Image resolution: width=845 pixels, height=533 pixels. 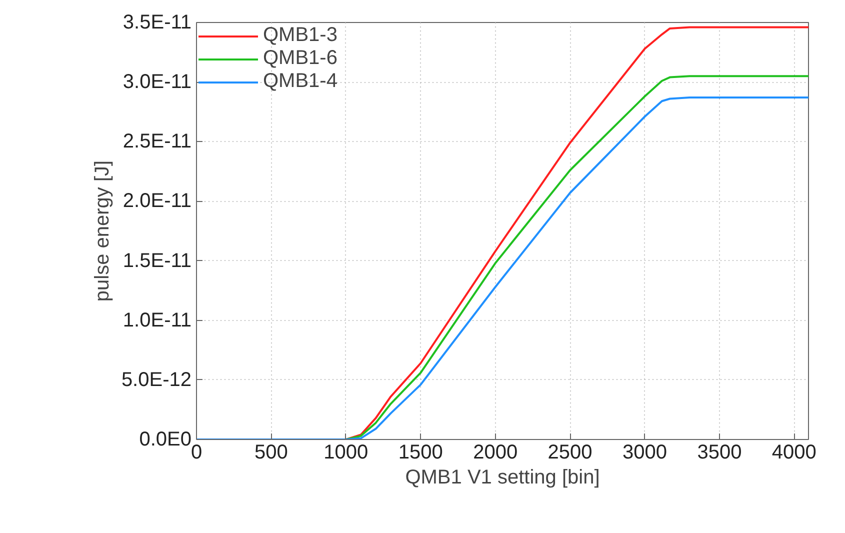 What do you see at coordinates (644, 453) in the screenshot?
I see `x-tick-label: 3000` at bounding box center [644, 453].